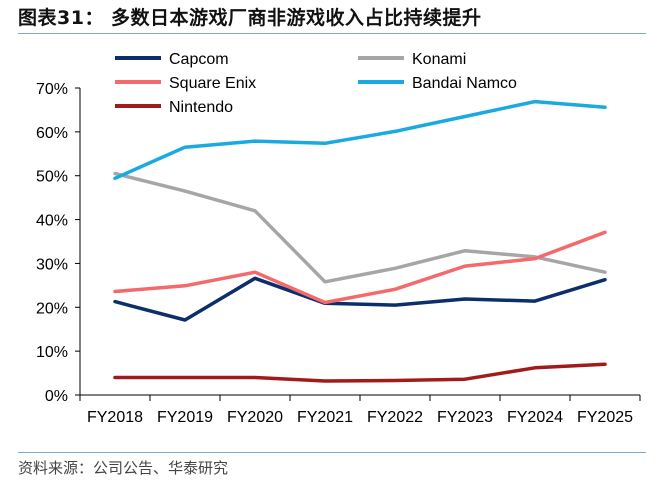 The height and width of the screenshot is (485, 660). Describe the element at coordinates (52, 264) in the screenshot. I see `y-tick-label: 30%` at that location.